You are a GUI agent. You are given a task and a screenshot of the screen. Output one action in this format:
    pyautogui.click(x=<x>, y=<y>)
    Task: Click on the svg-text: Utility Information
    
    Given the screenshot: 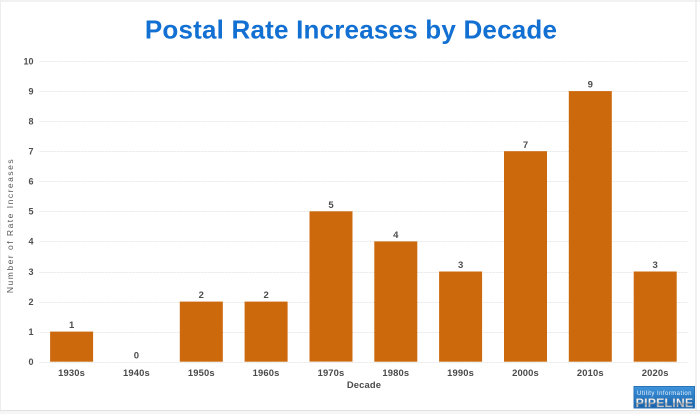 What is the action you would take?
    pyautogui.click(x=664, y=394)
    